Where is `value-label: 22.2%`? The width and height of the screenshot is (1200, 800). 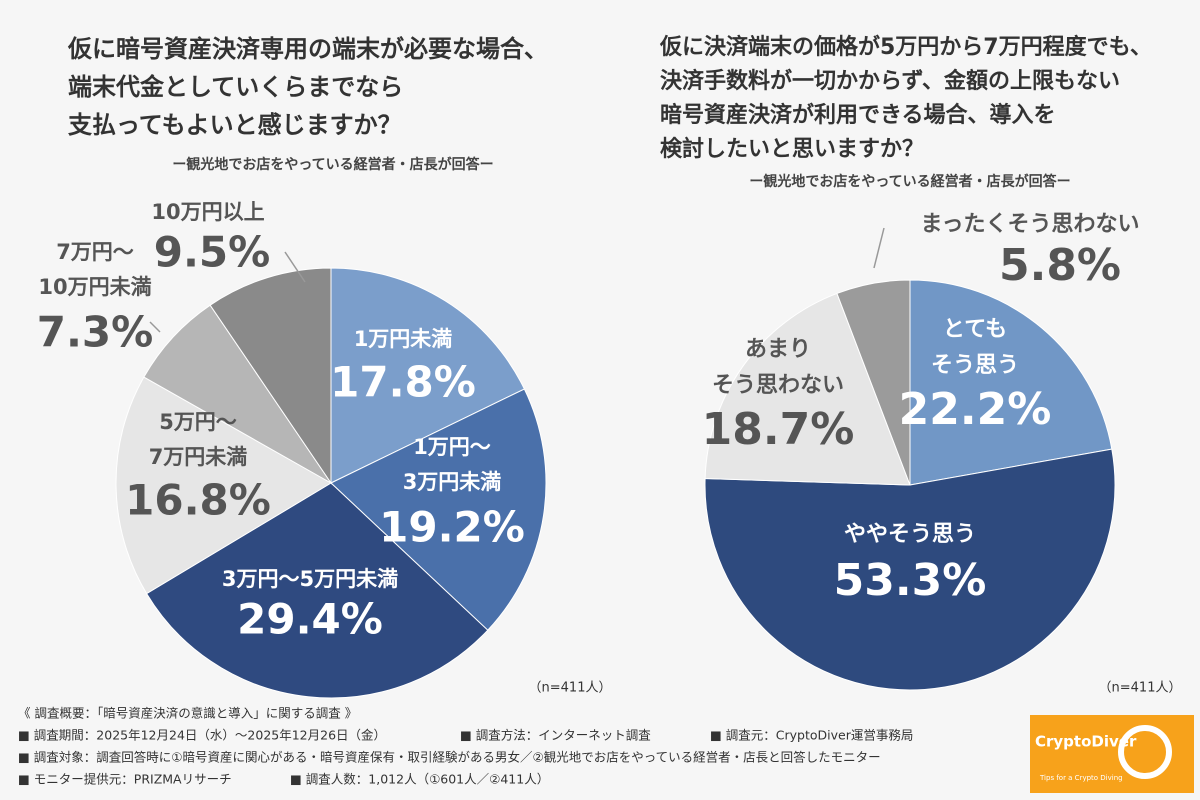
value-label: 22.2% is located at coordinates (975, 409).